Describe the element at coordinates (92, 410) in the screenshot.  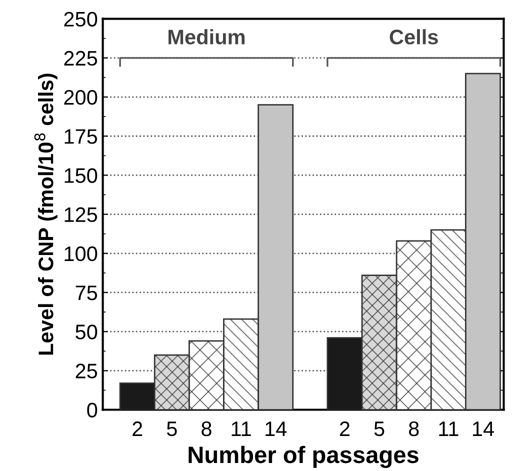
I see `y-tick-label: 0` at that location.